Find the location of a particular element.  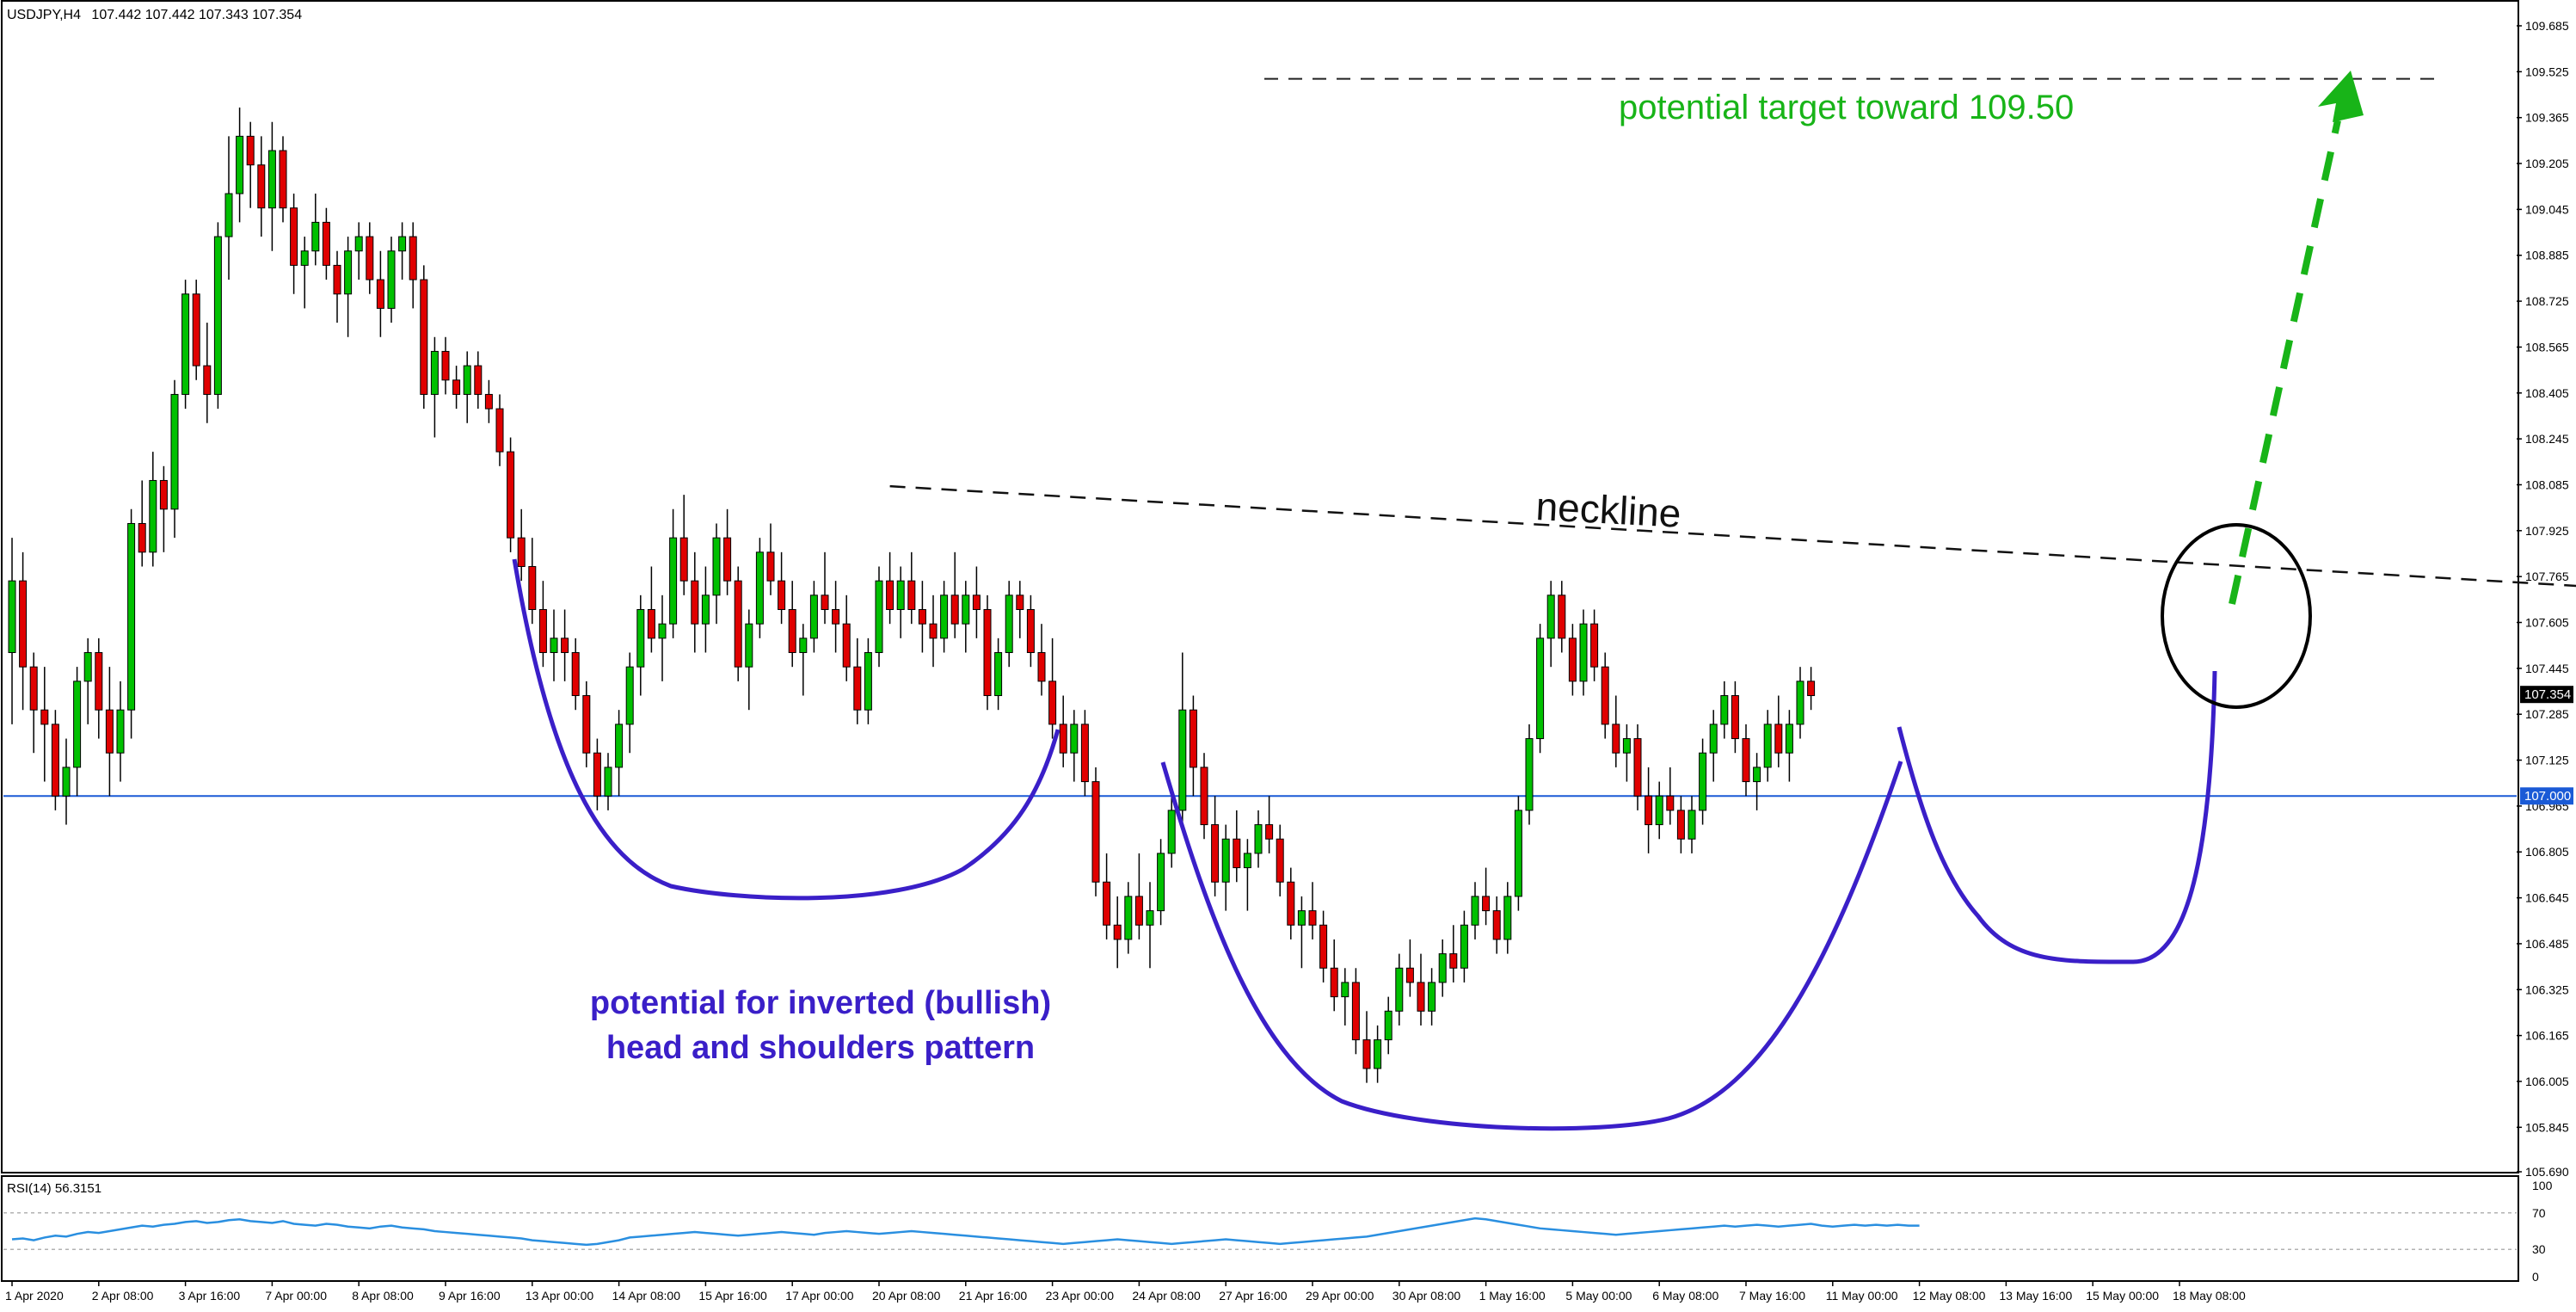

price-tick-label: 109.365 is located at coordinates (2547, 118).